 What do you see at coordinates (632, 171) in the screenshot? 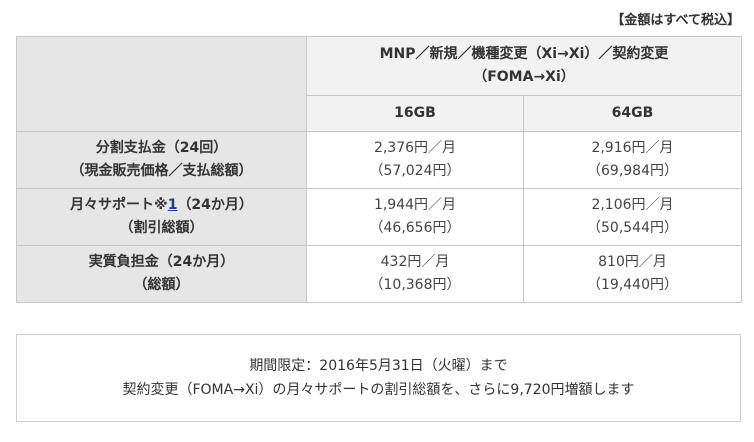
I see `total-price: （69,984円）` at bounding box center [632, 171].